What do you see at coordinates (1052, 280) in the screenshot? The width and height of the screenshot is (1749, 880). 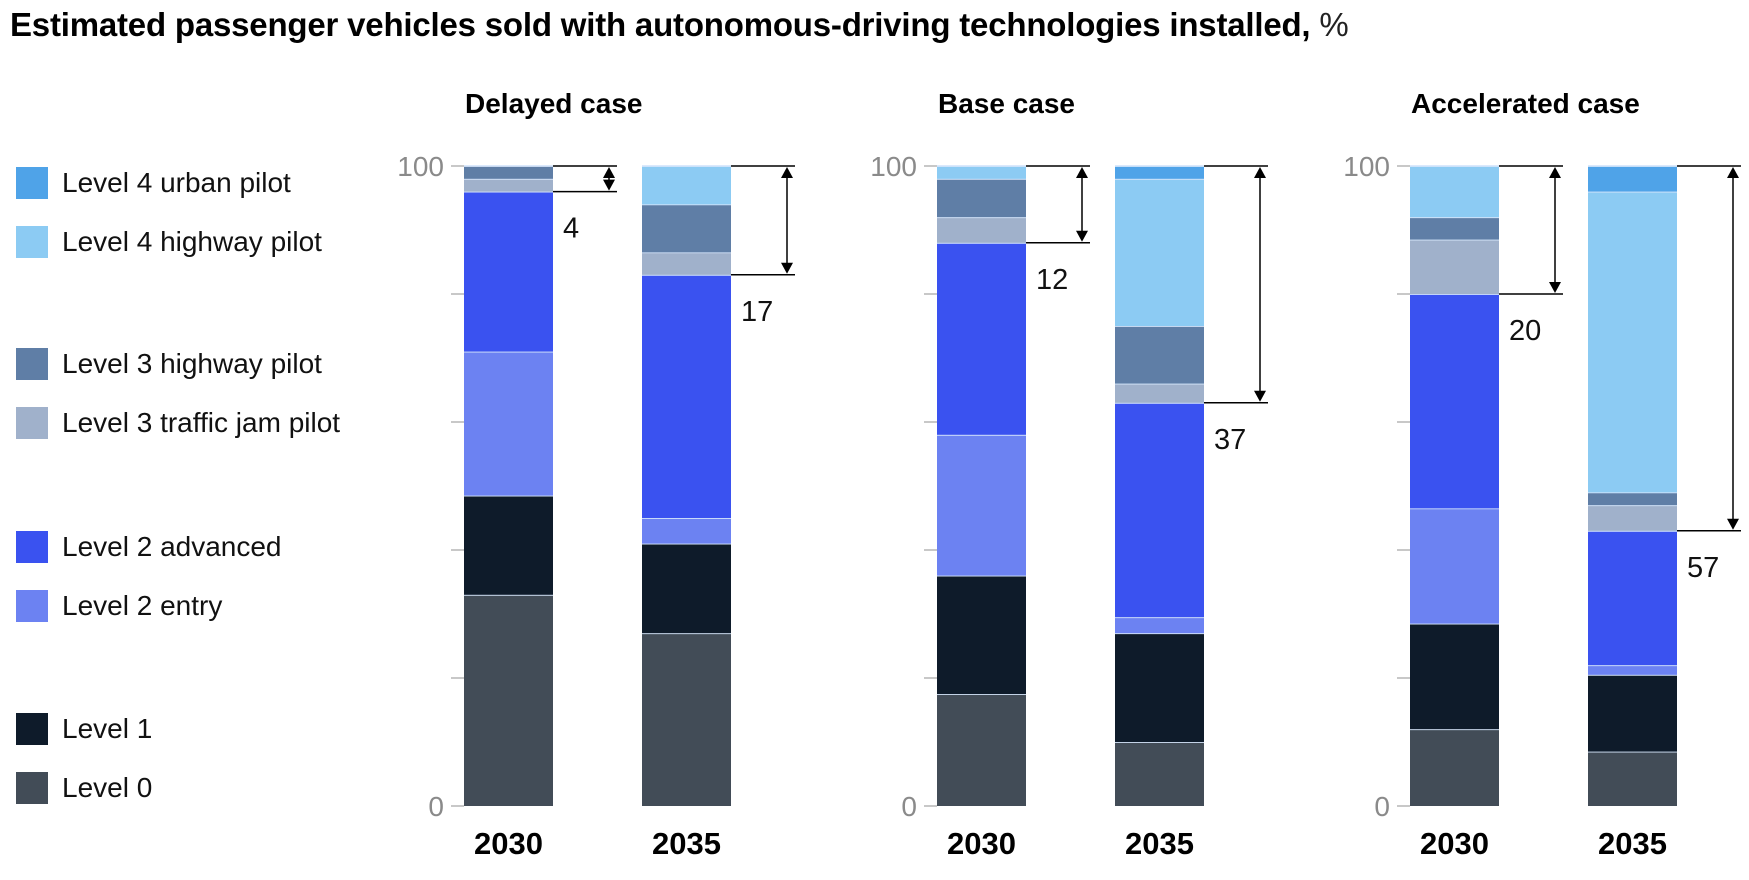 I see `level3plus-total-label: 12` at bounding box center [1052, 280].